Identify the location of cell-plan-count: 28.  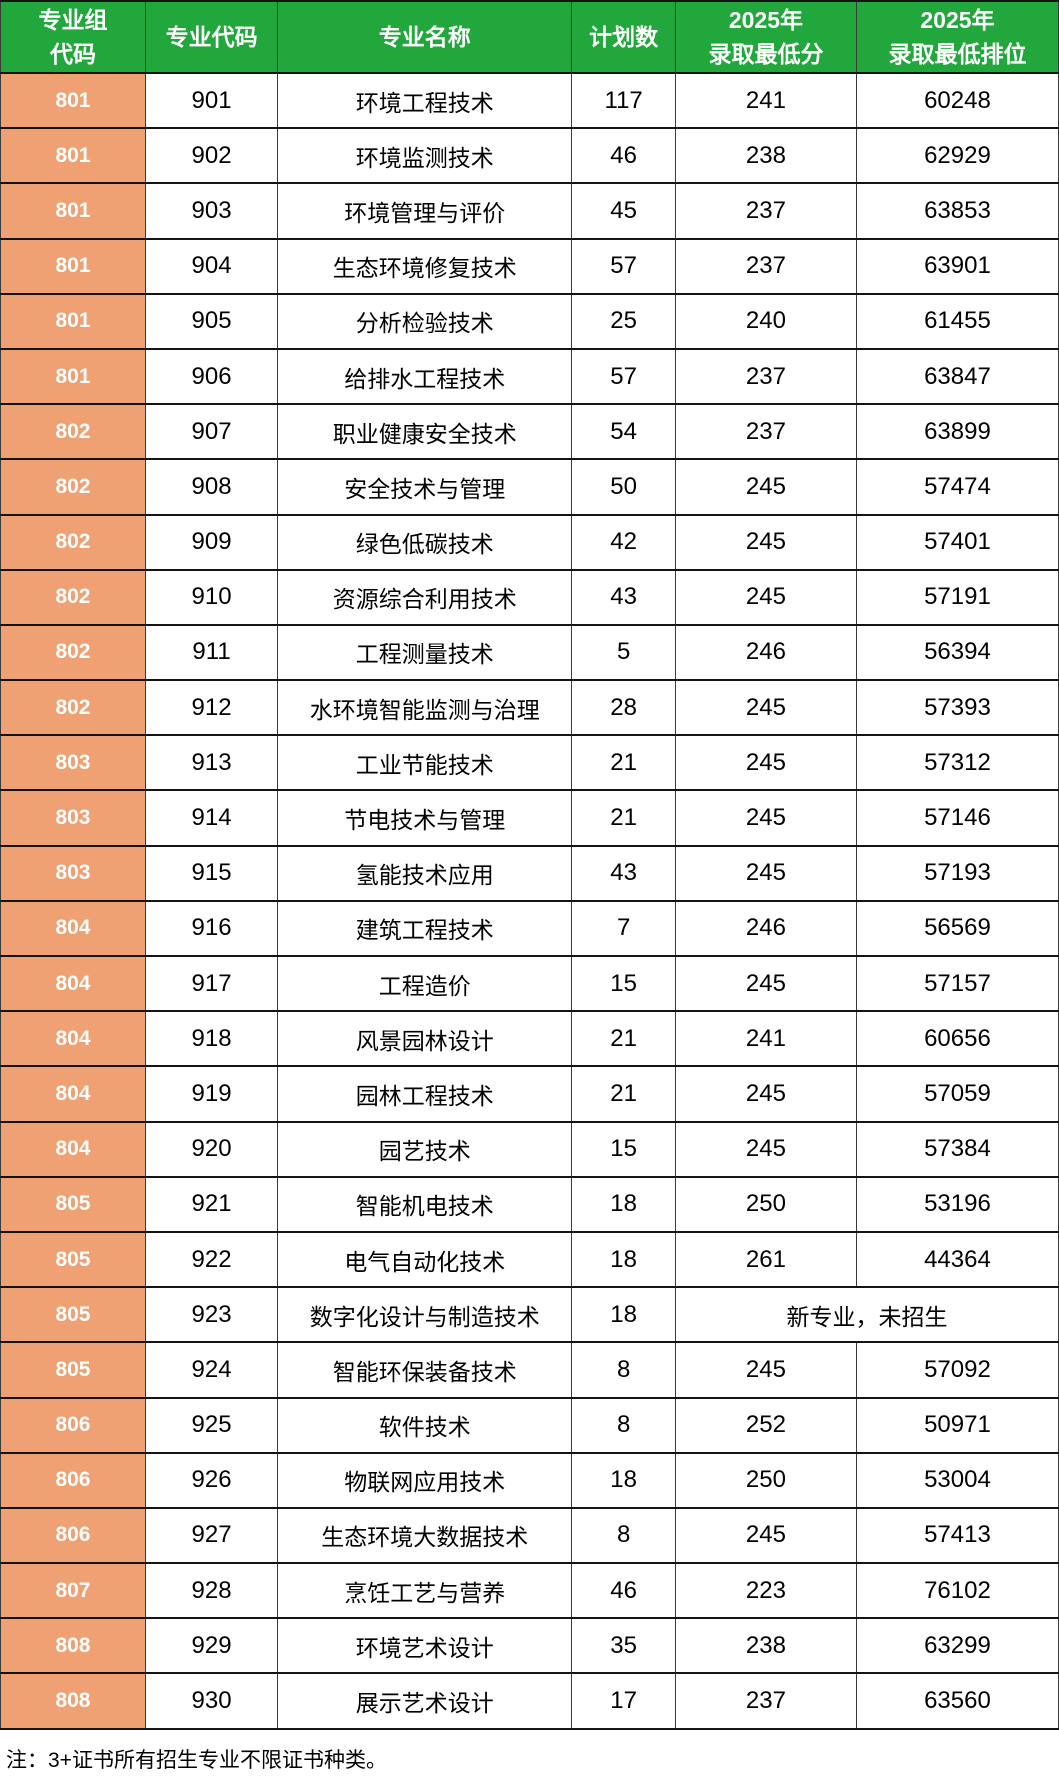
(623, 708).